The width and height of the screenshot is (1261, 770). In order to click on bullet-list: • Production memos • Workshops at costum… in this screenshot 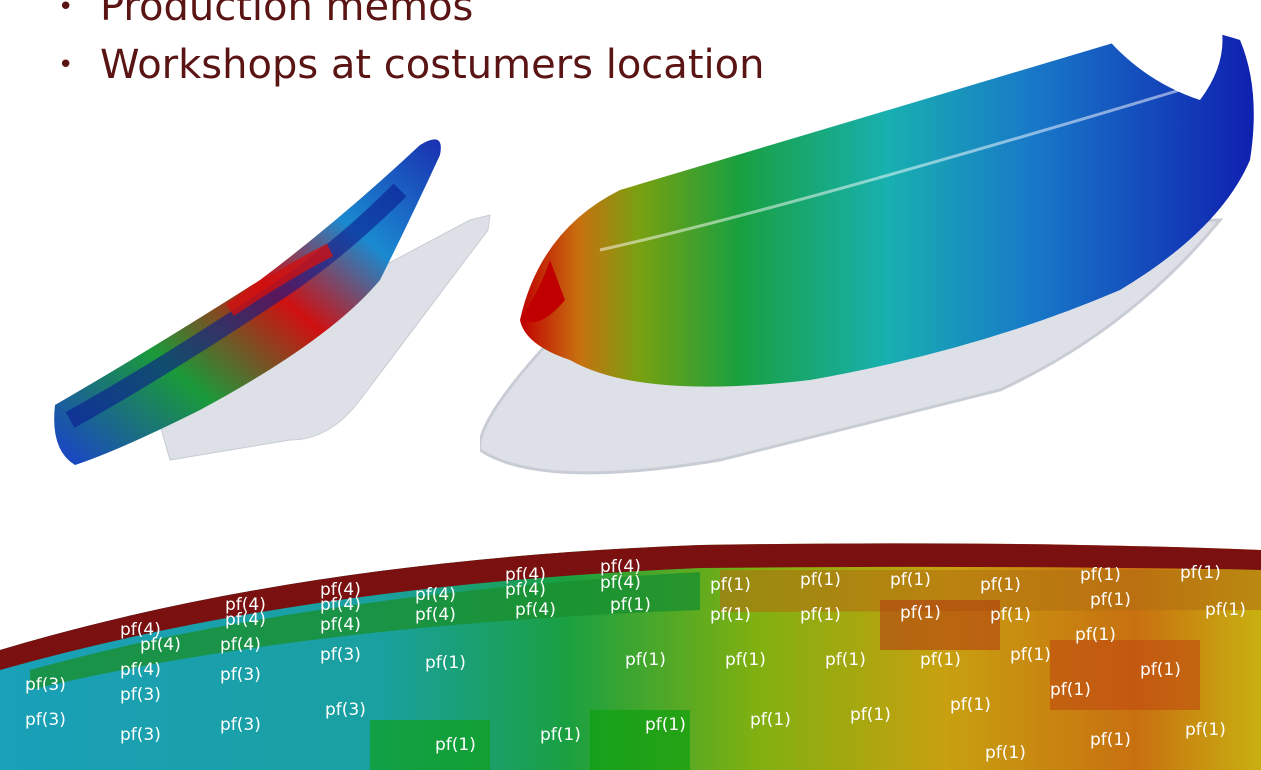, I will do `click(411, 47)`.